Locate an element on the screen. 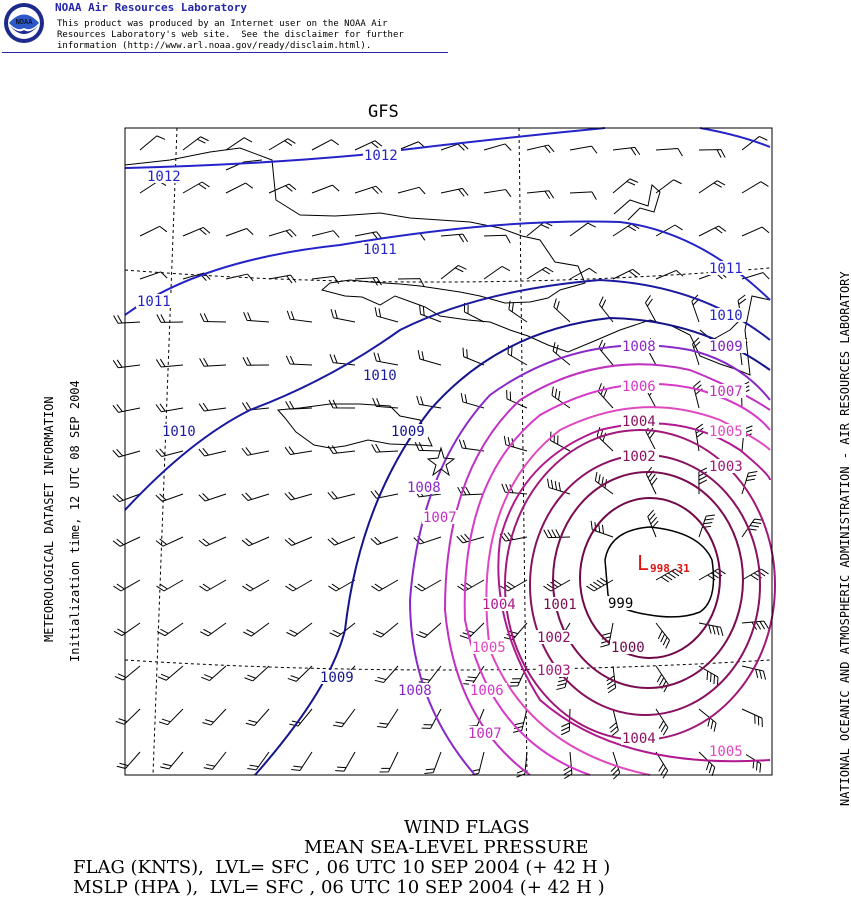 The width and height of the screenshot is (851, 899). footer-subtitle: MEAN SEA-LEVEL PRESSURE is located at coordinates (446, 847).